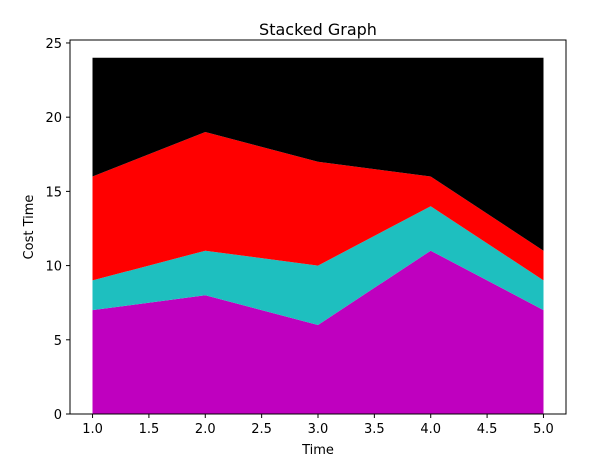  Describe the element at coordinates (318, 29) in the screenshot. I see `chart-title: Stacked Graph` at that location.